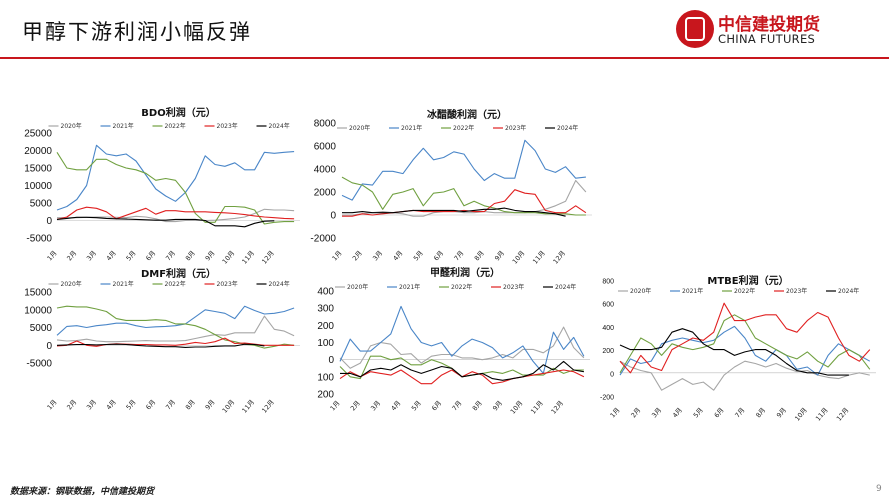 This screenshot has width=889, height=500. Describe the element at coordinates (39, 364) in the screenshot. I see `y-tick-label: -5000` at that location.